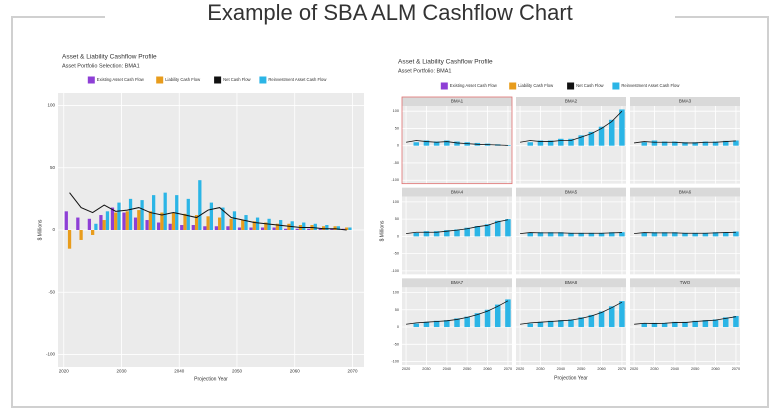 The height and width of the screenshot is (413, 780). I want to click on legend-label: Net Cash Flow, so click(237, 79).